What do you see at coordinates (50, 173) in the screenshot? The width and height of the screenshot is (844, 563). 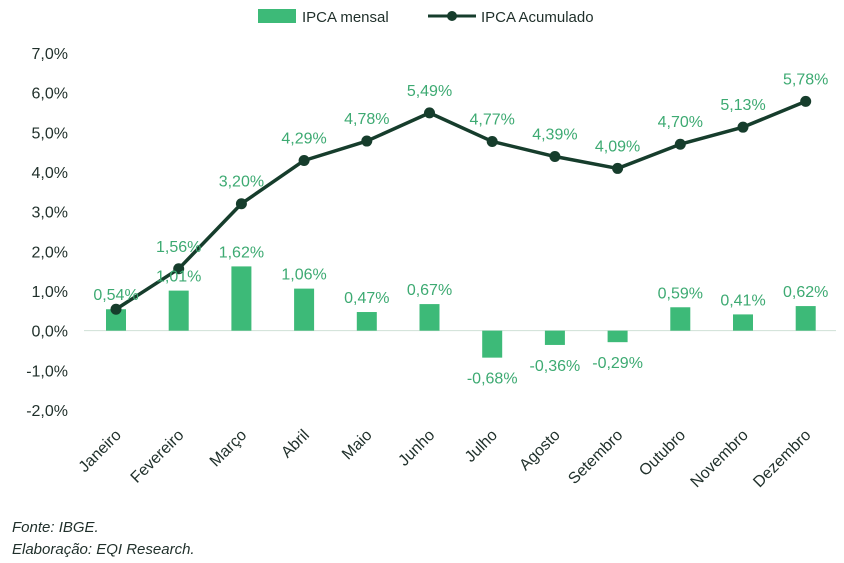 I see `y-tick-label: 4,0%` at bounding box center [50, 173].